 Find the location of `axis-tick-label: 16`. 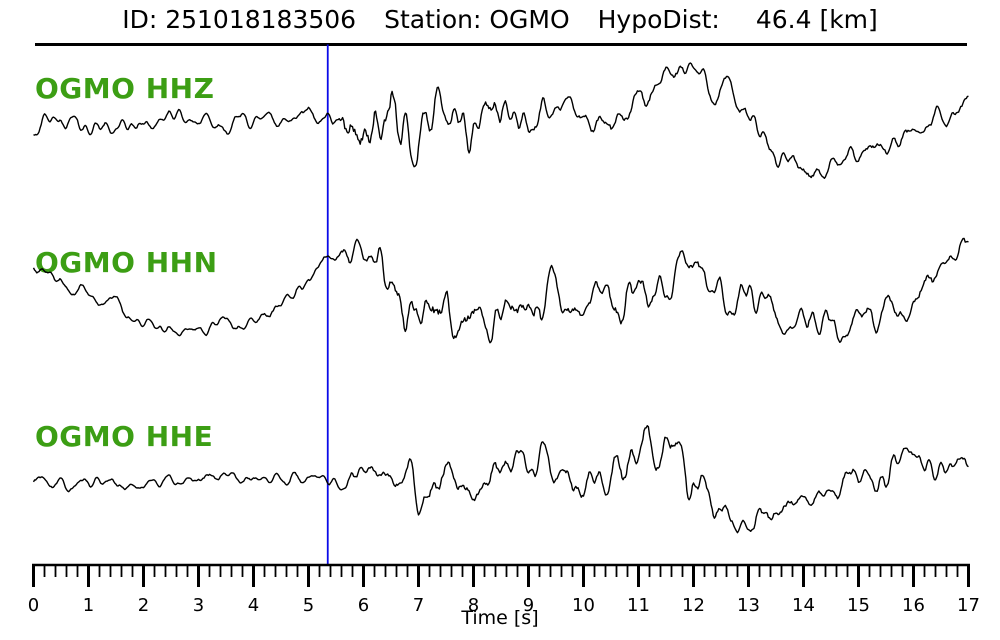

axis-tick-label: 16 is located at coordinates (913, 605).